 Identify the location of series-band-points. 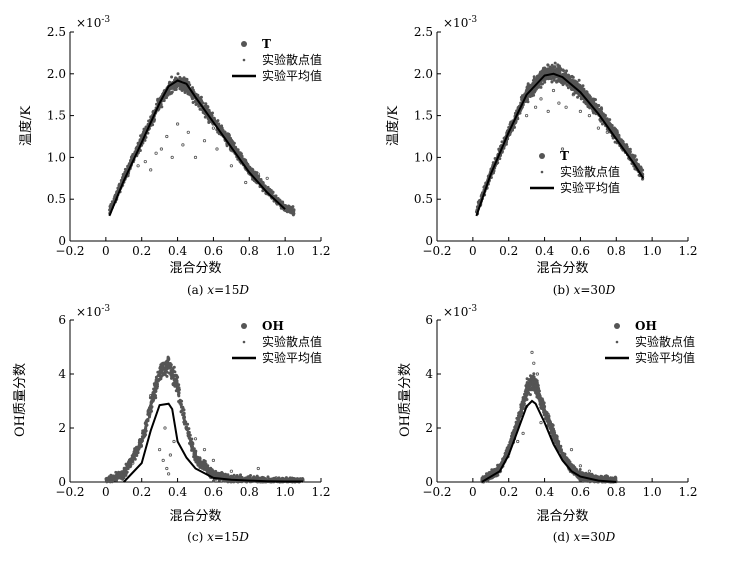
(549, 428).